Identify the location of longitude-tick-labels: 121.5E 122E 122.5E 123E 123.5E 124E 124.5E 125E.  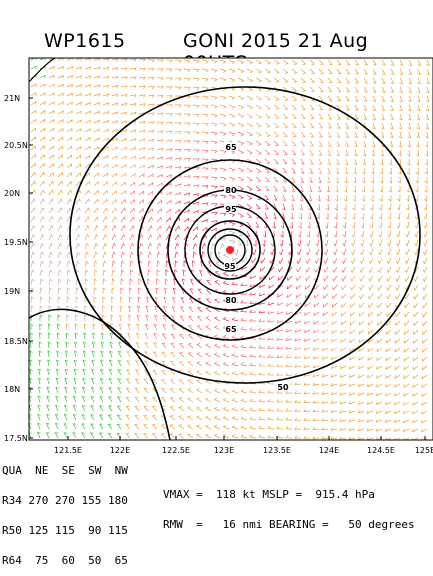
(243, 445).